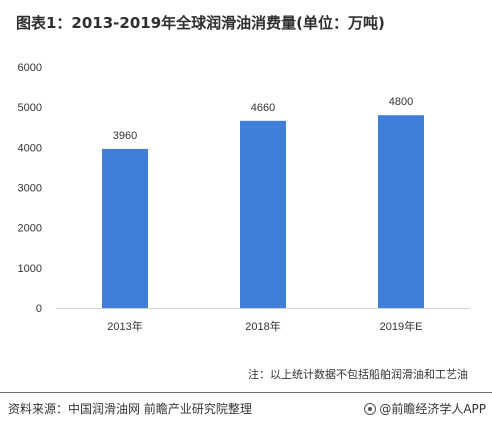  I want to click on data-label: 3960, so click(125, 136).